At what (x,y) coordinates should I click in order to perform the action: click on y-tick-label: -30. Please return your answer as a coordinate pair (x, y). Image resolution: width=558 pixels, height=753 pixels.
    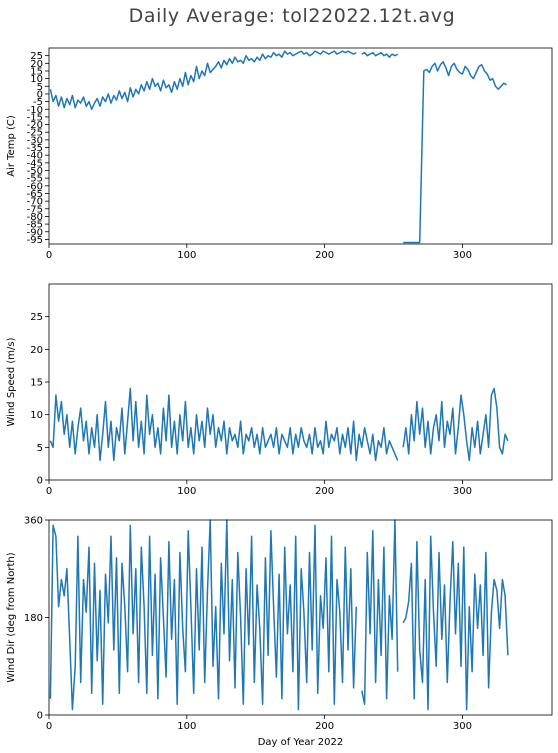
    Looking at the image, I should click on (35, 140).